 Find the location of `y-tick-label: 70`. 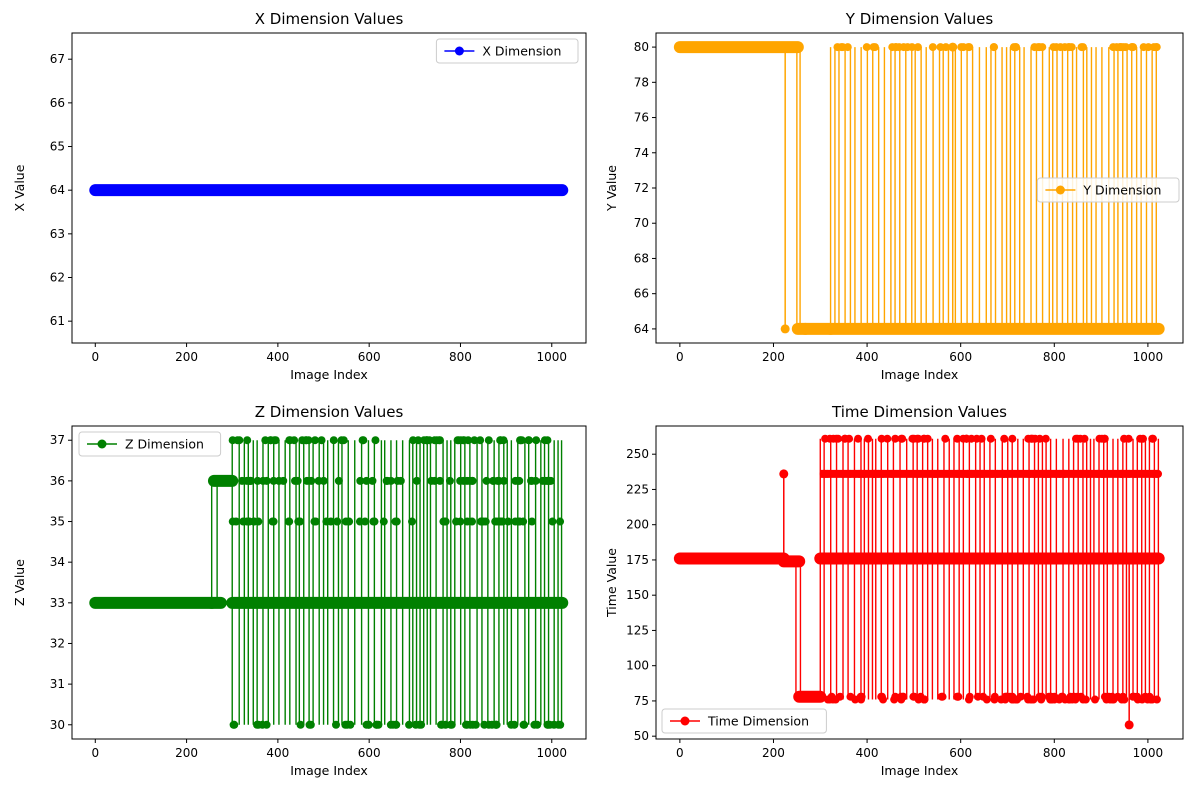

y-tick-label: 70 is located at coordinates (641, 223).